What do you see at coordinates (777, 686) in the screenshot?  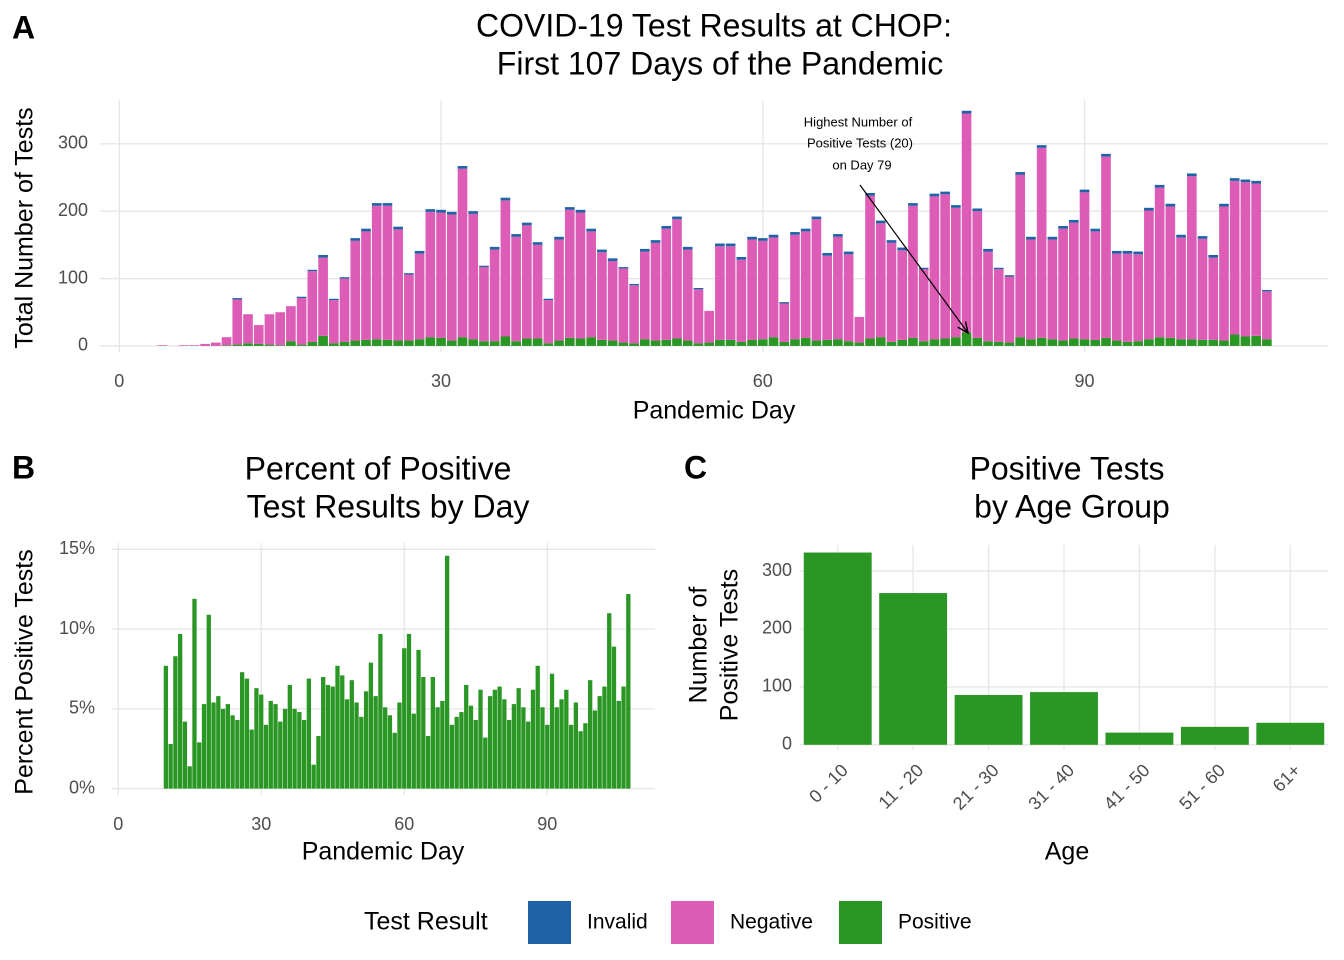 I see `y-tick-label: 100` at bounding box center [777, 686].